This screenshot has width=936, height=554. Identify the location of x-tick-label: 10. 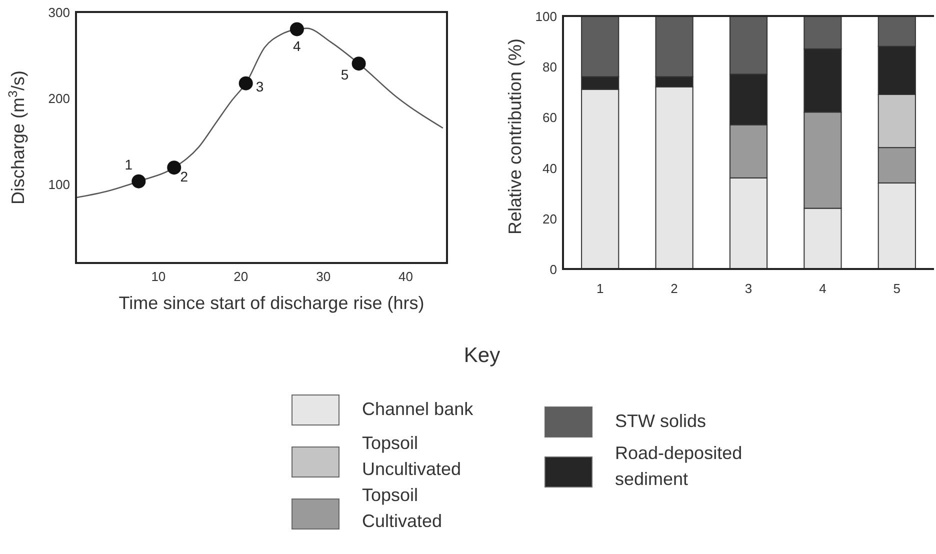
(158, 276).